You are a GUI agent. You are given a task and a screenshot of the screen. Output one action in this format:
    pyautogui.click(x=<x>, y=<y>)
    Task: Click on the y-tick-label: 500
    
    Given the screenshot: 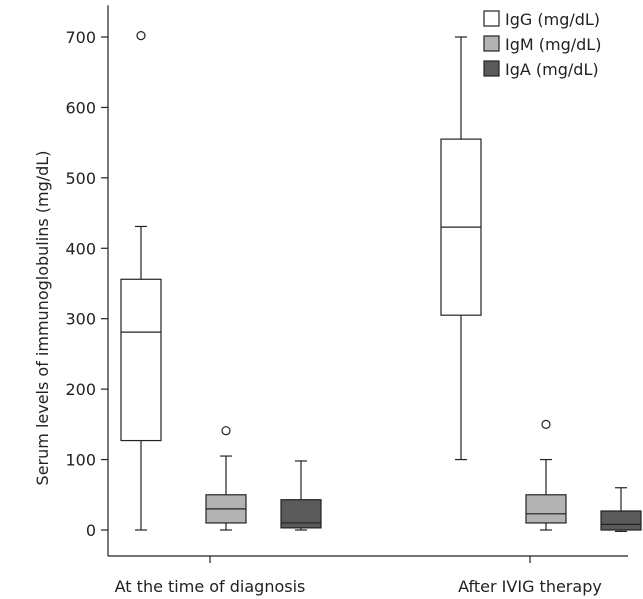 What is the action you would take?
    pyautogui.click(x=80, y=178)
    